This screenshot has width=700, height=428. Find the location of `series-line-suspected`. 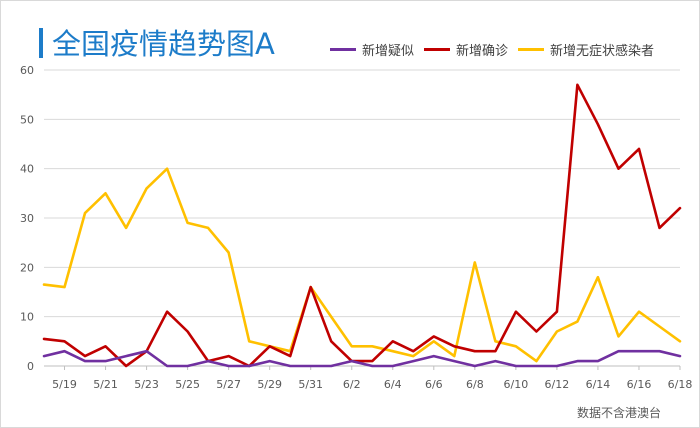

series-line-suspected is located at coordinates (362, 358).